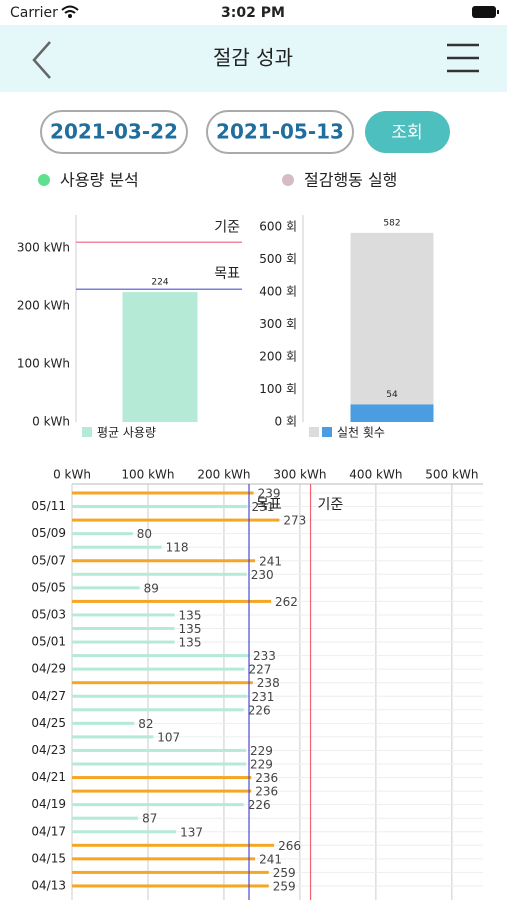  What do you see at coordinates (72, 475) in the screenshot?
I see `x-tick-label: 0 kWh` at bounding box center [72, 475].